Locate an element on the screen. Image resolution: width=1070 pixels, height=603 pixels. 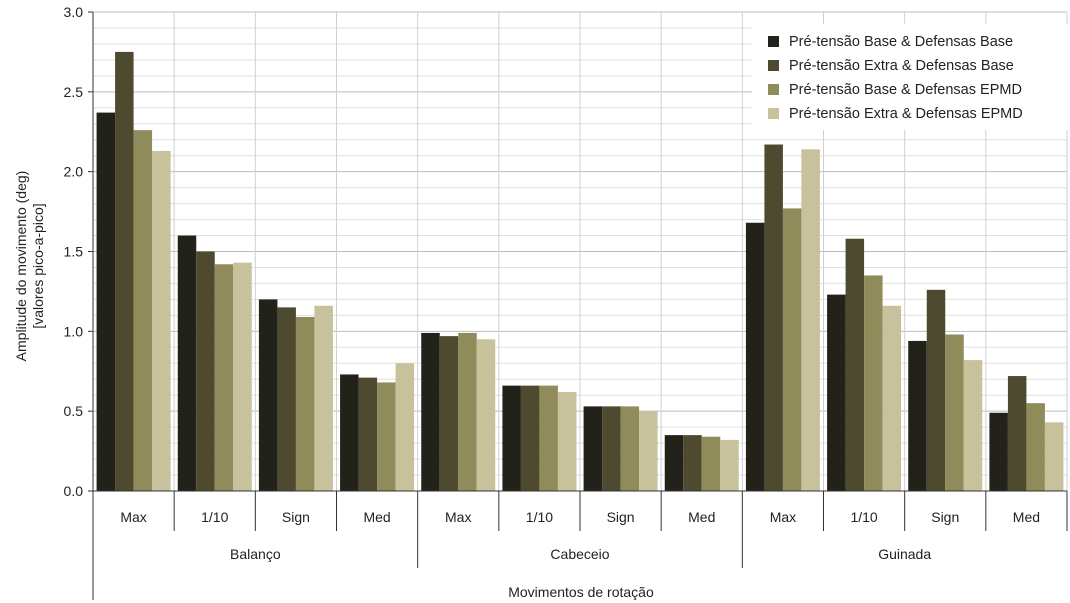
y-tick-label: 0.0 is located at coordinates (74, 491).